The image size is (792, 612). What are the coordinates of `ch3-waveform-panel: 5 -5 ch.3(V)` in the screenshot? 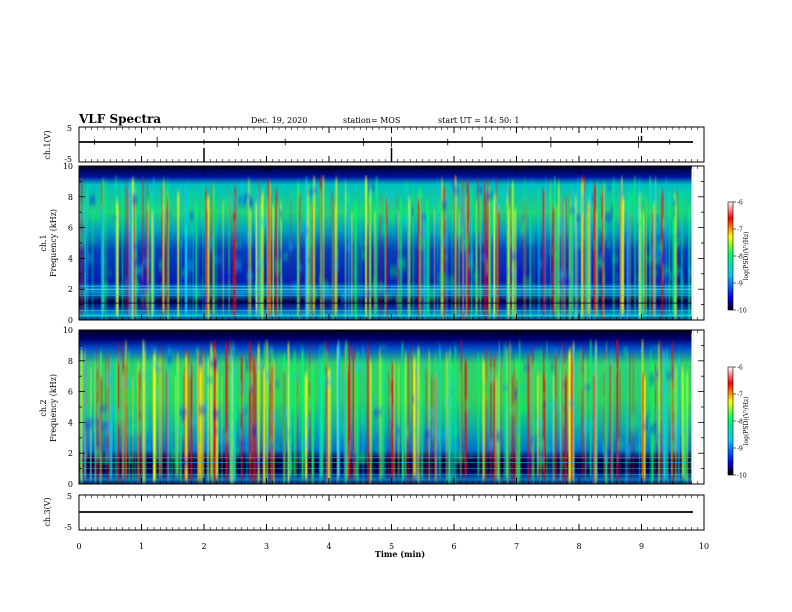 It's located at (374, 512).